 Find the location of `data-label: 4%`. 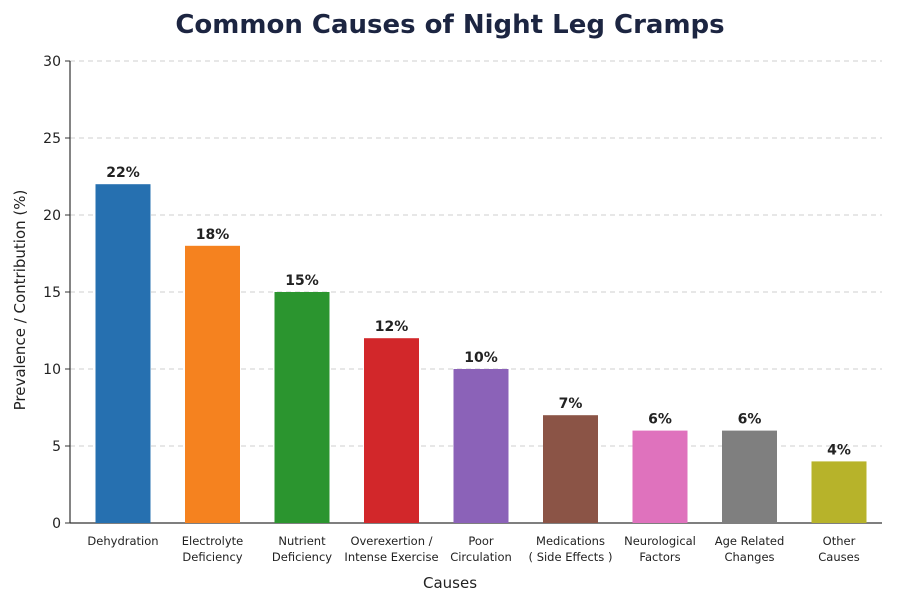

data-label: 4% is located at coordinates (839, 450).